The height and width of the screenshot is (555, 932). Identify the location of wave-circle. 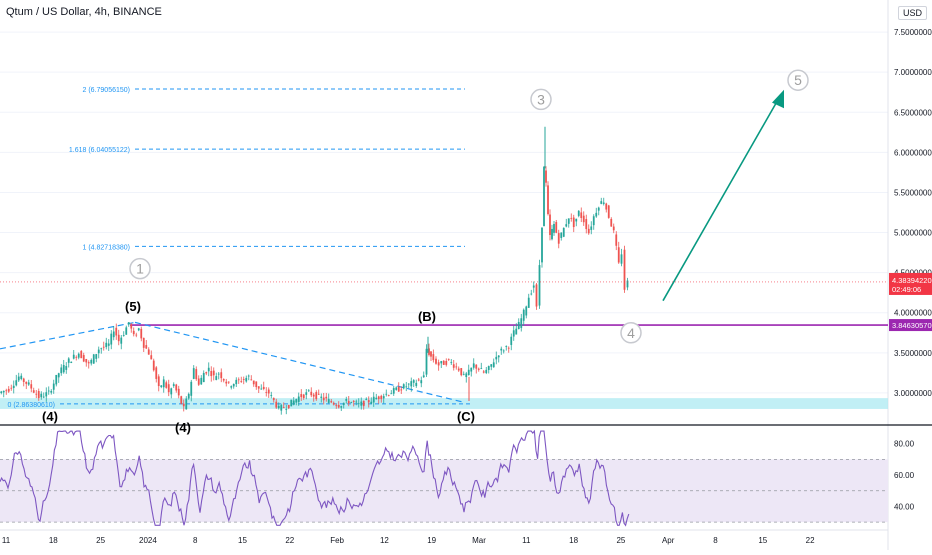
(631, 333).